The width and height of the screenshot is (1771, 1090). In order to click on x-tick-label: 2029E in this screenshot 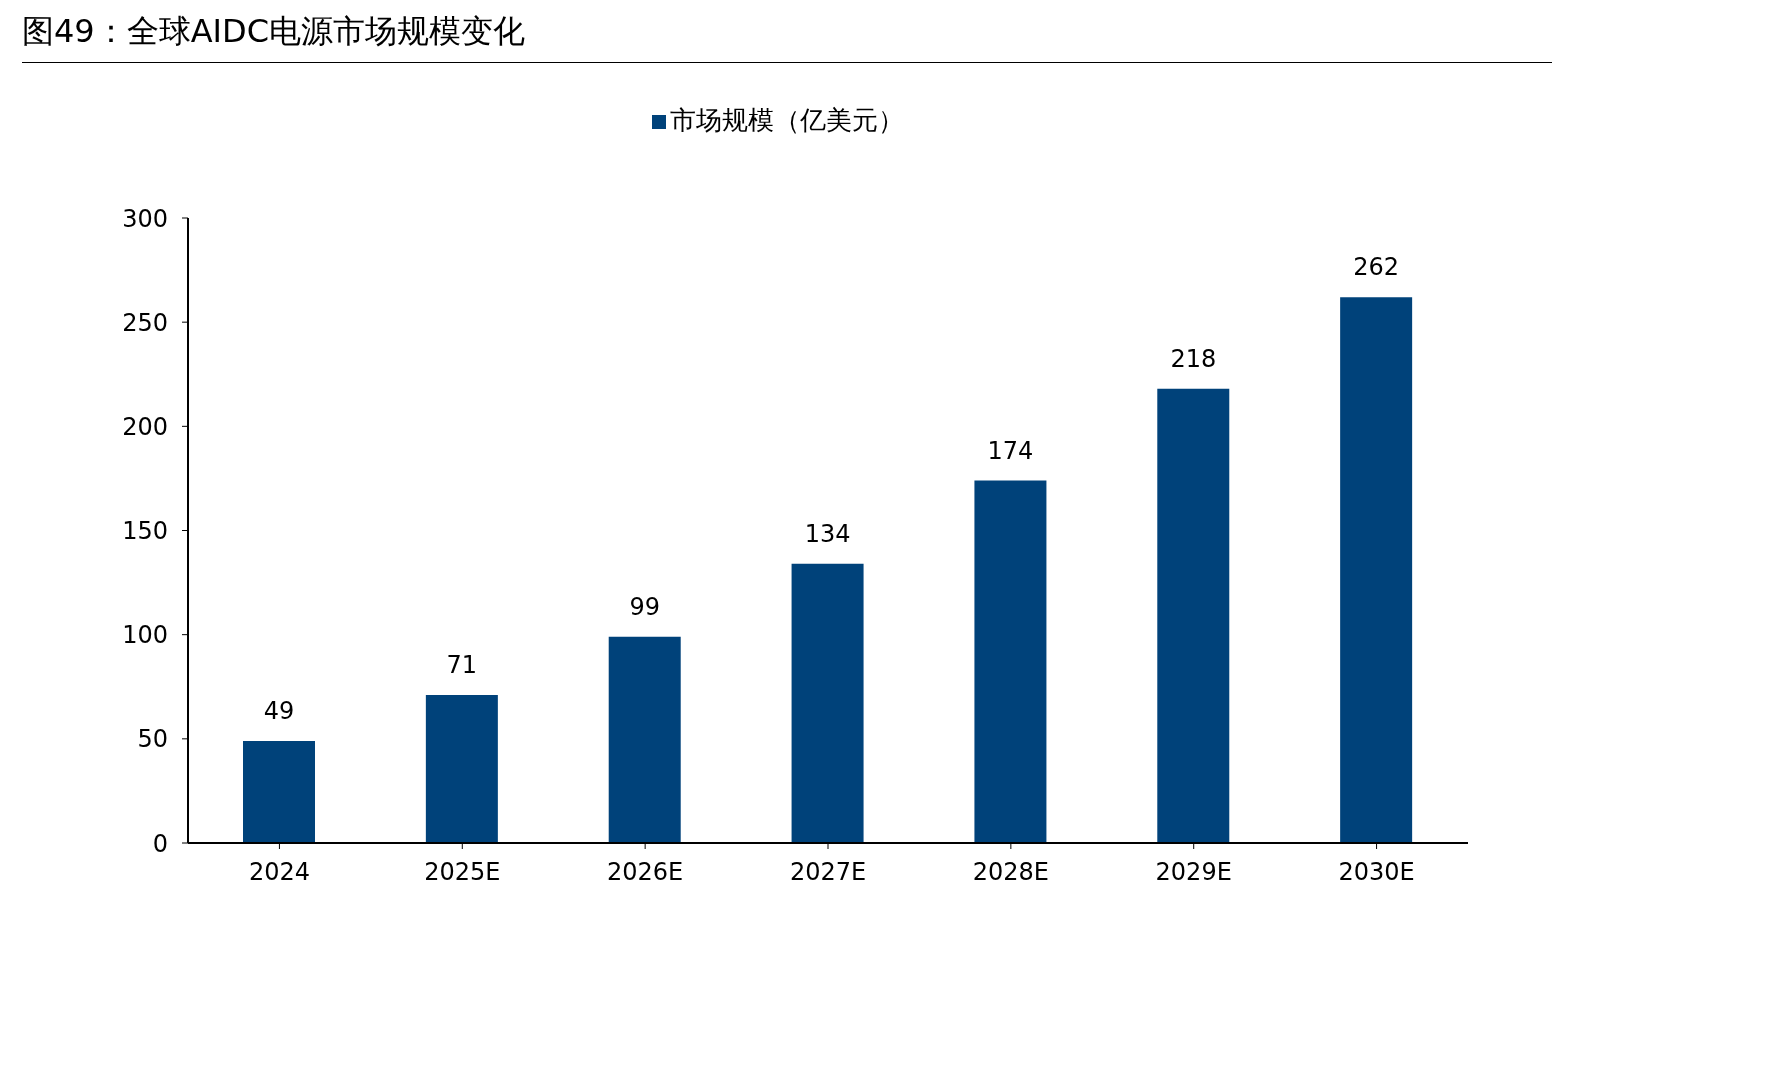, I will do `click(1193, 872)`.